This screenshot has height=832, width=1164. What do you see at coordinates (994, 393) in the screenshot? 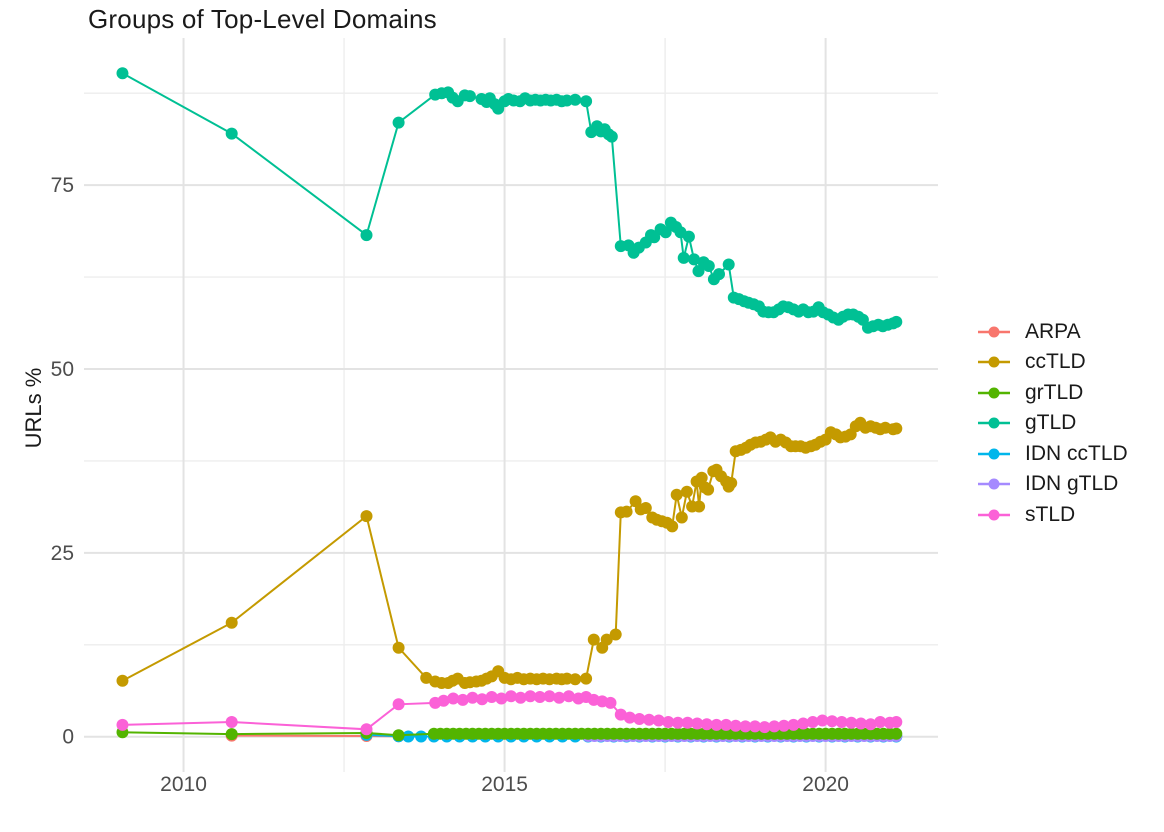
I see `legend-key-grtld-icon` at bounding box center [994, 393].